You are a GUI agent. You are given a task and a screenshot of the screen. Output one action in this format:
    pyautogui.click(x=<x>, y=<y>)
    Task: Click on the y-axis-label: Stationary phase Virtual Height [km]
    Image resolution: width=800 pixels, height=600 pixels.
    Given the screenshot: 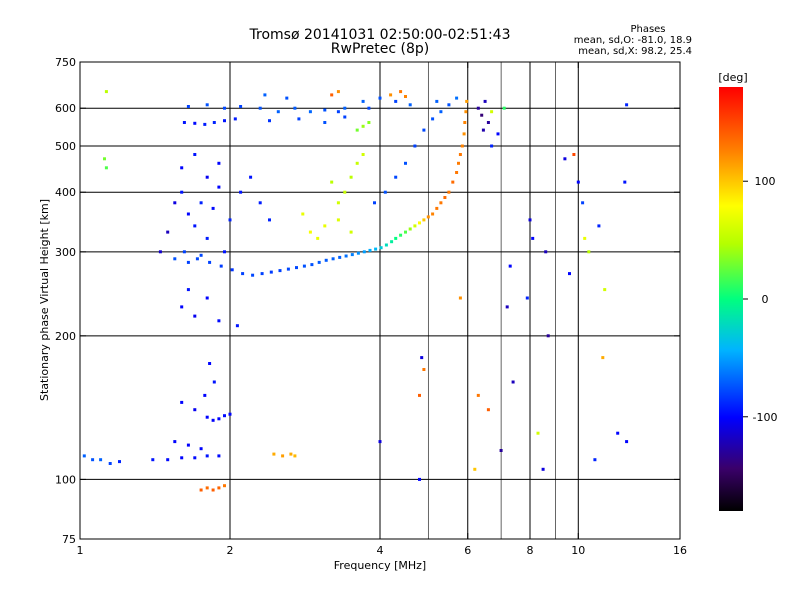 What is the action you would take?
    pyautogui.click(x=44, y=300)
    